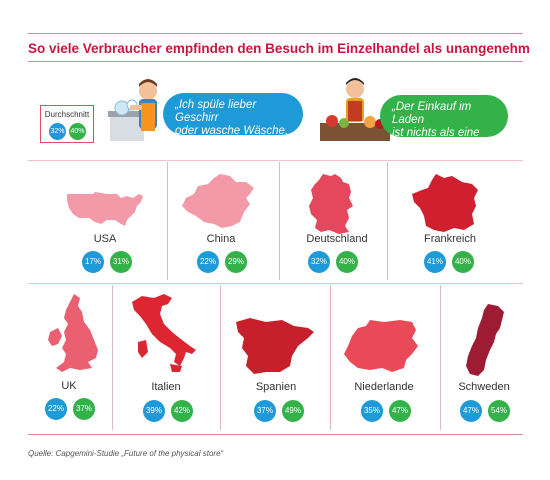  I want to click on germany-shape, so click(331, 204).